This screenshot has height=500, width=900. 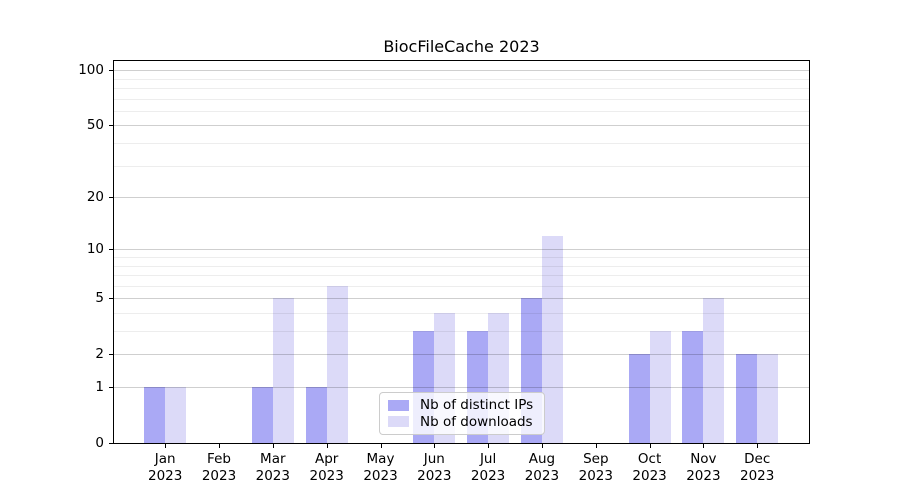 What do you see at coordinates (757, 467) in the screenshot?
I see `x-tick-label: Dec 2023` at bounding box center [757, 467].